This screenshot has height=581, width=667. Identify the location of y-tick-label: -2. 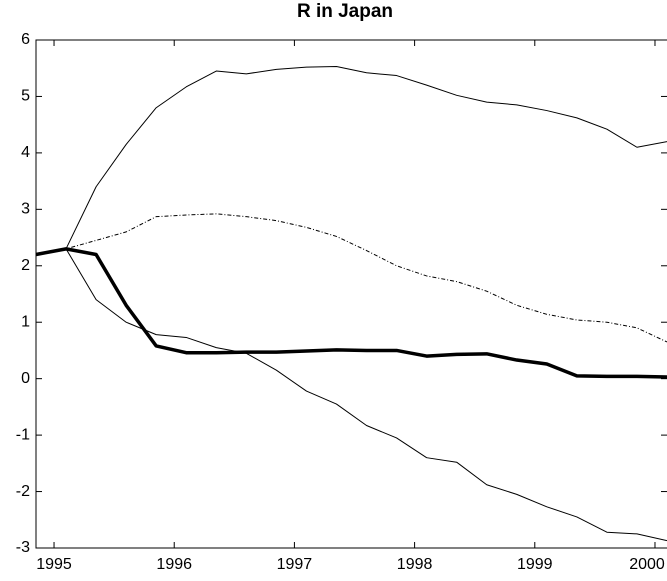
(23, 491).